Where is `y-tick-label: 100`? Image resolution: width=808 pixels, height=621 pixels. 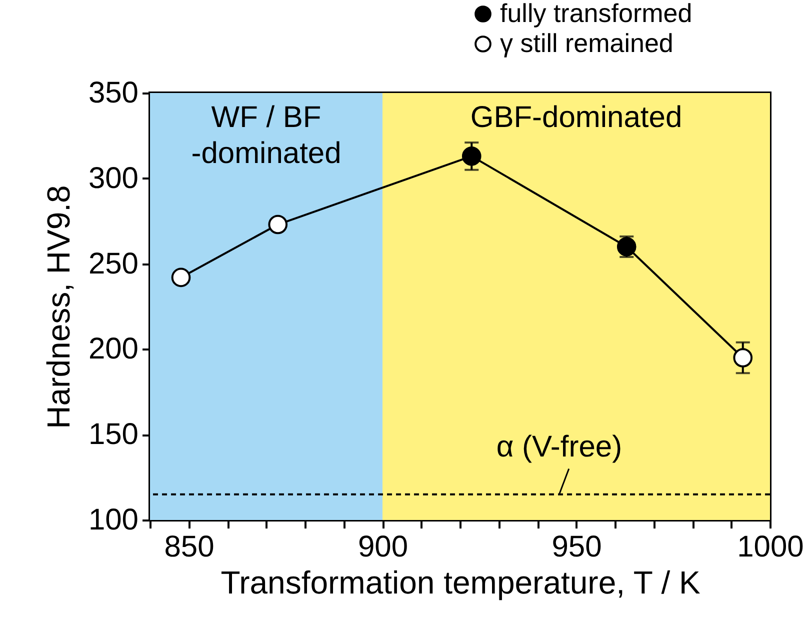
y-tick-label: 100 is located at coordinates (113, 520).